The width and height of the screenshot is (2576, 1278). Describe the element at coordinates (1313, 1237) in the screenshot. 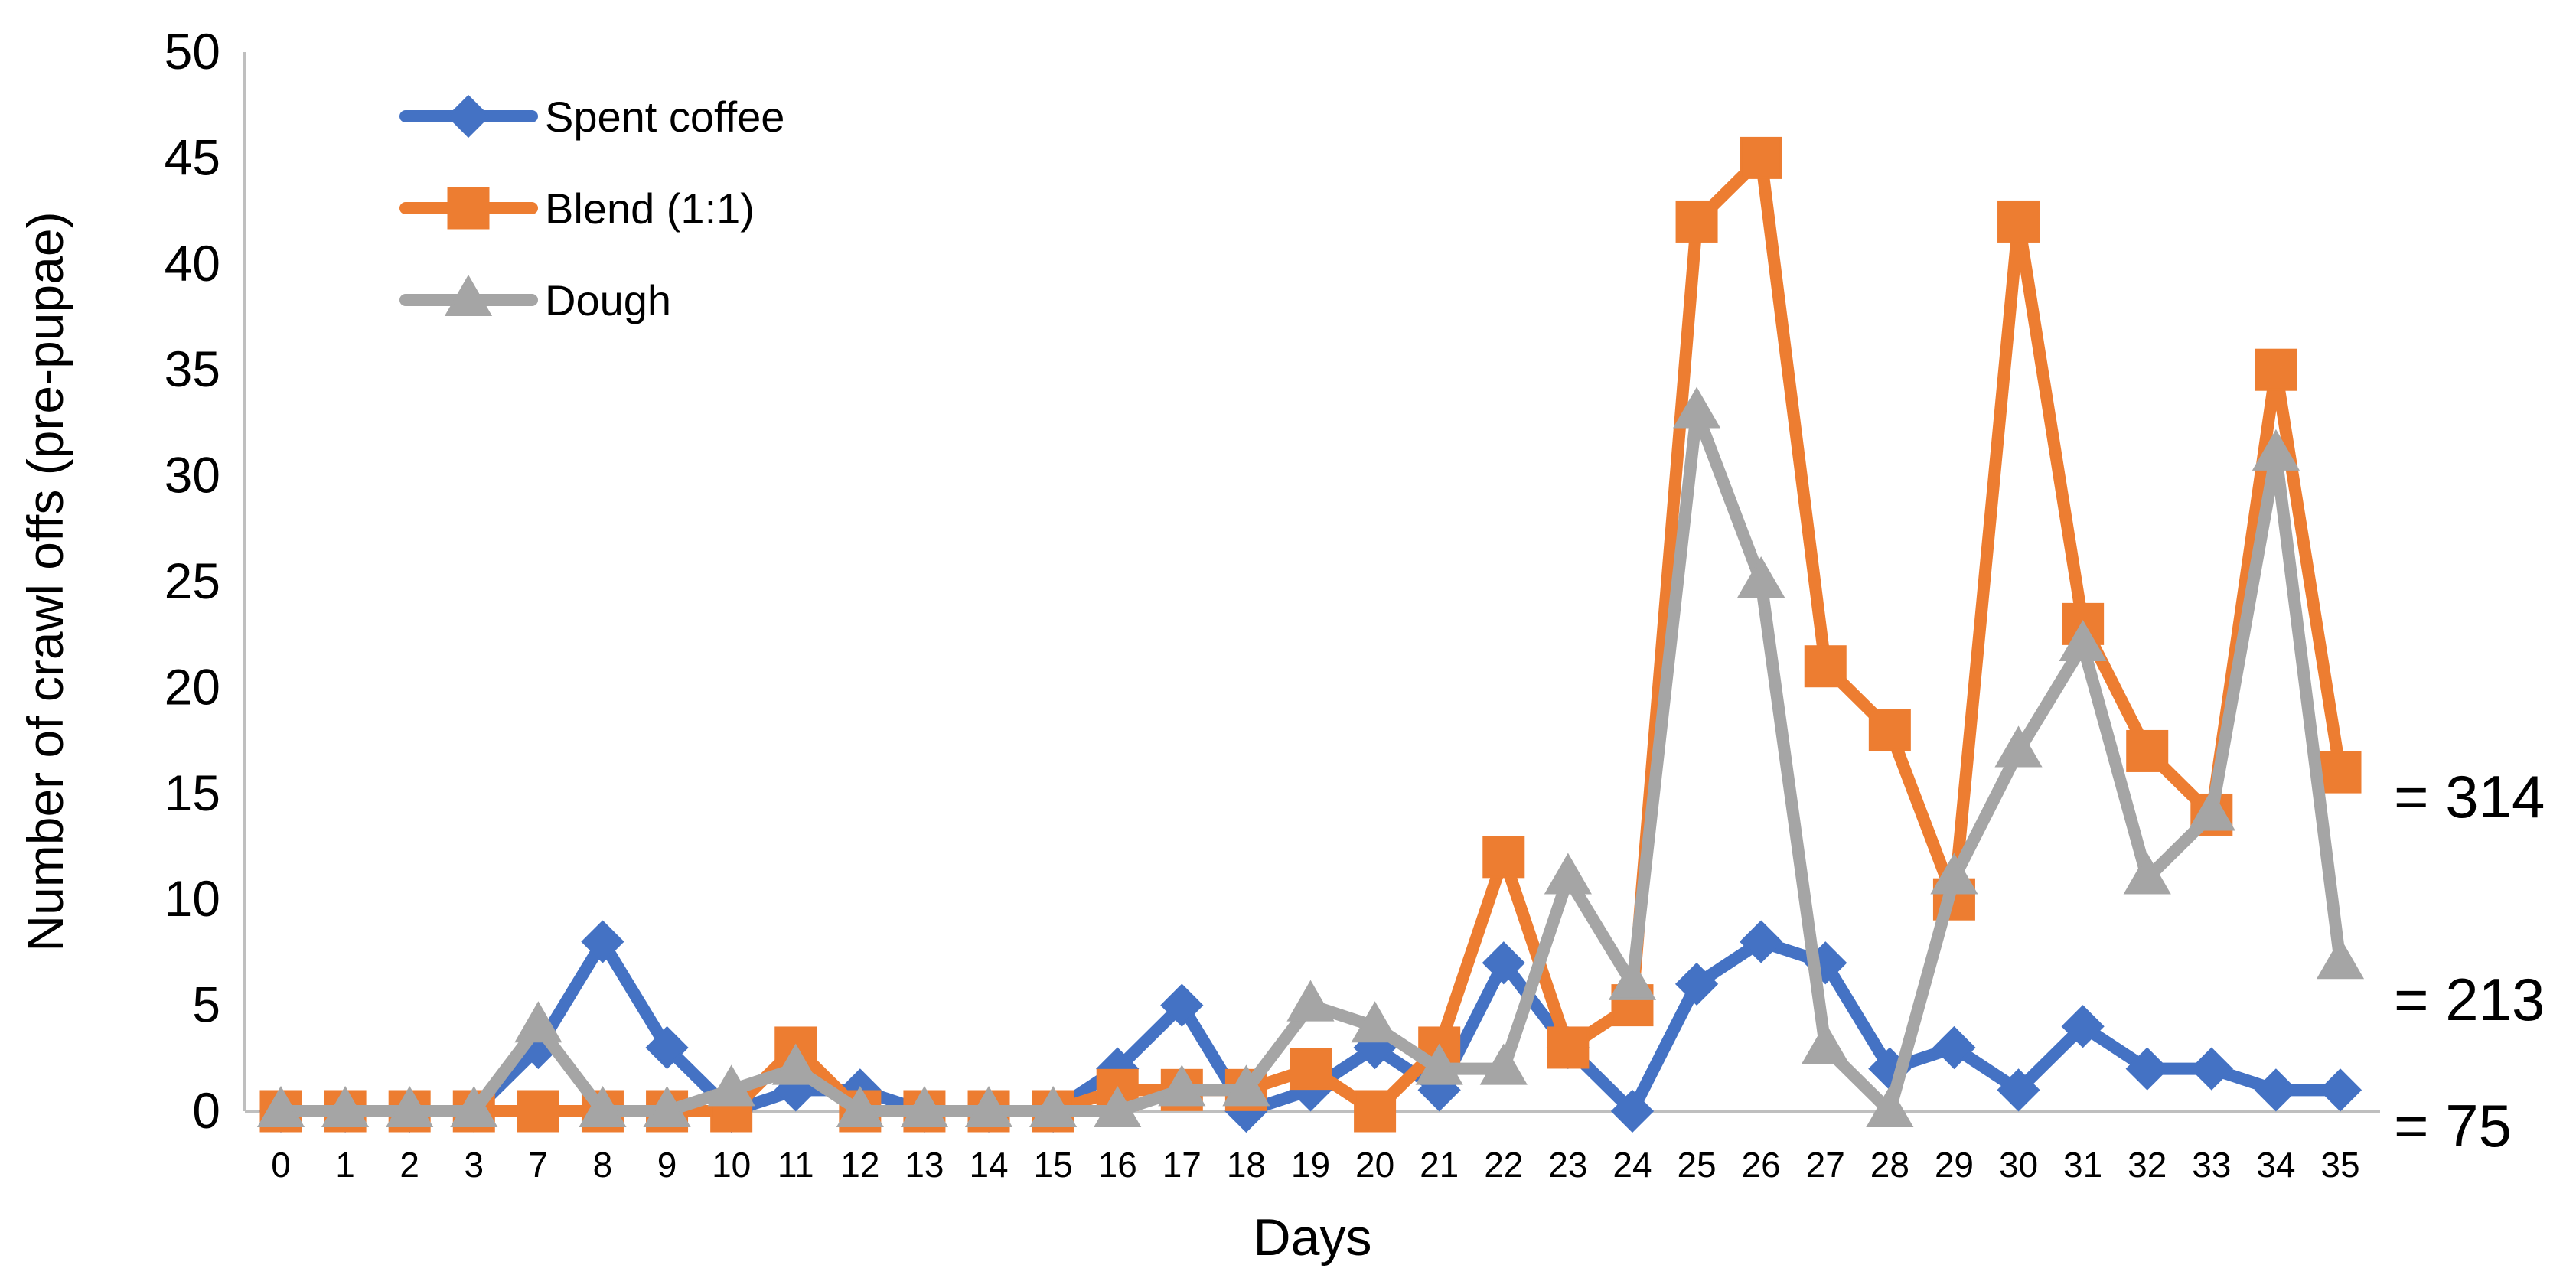

I see `x-axis-label: Days` at that location.